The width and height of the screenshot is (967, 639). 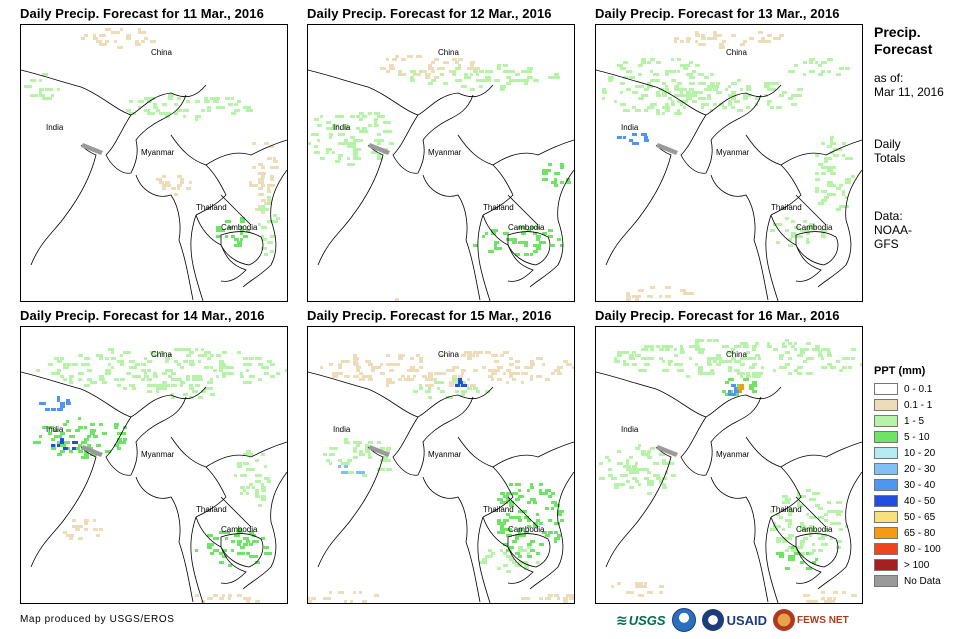 What do you see at coordinates (919, 517) in the screenshot?
I see `legend-item: 50 - 65` at bounding box center [919, 517].